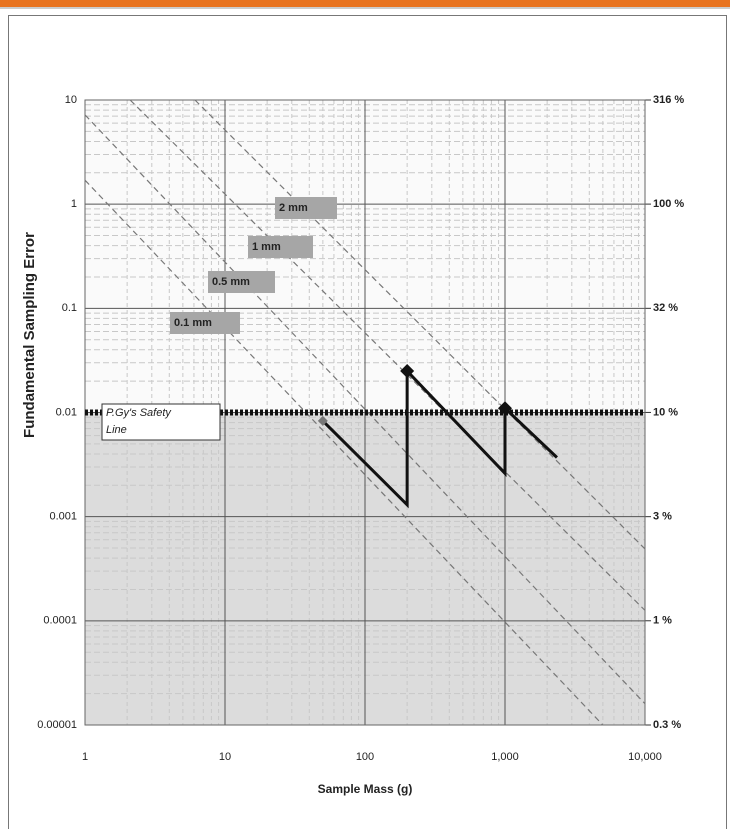  Describe the element at coordinates (365, 3) in the screenshot. I see `top-bar` at that location.